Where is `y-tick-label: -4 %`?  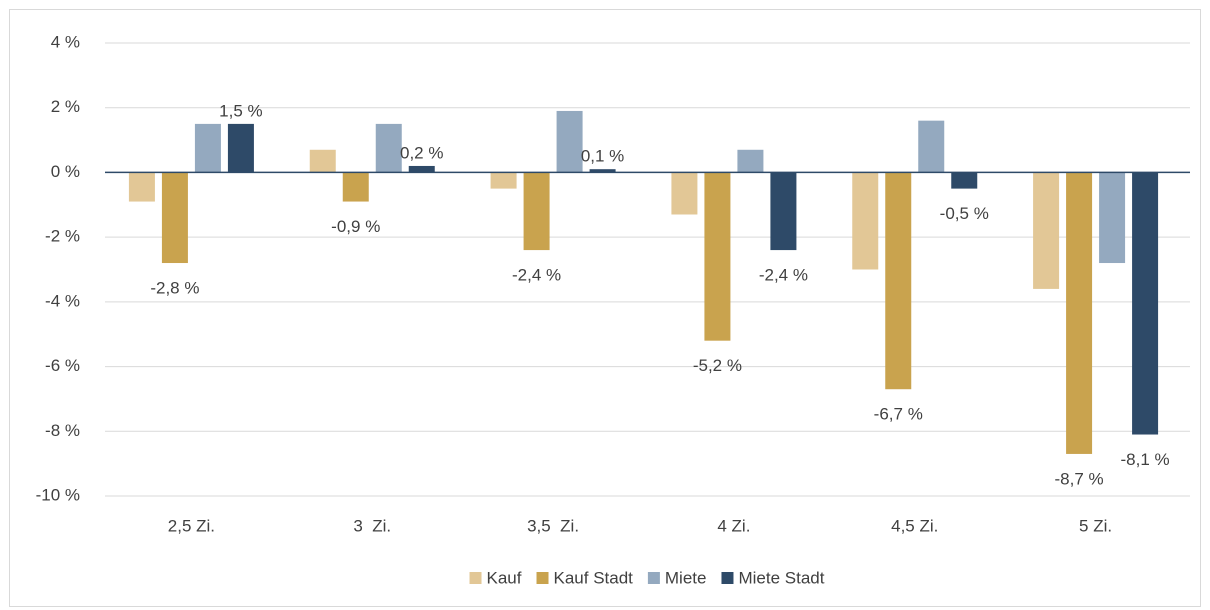
y-tick-label: -4 % is located at coordinates (62, 300).